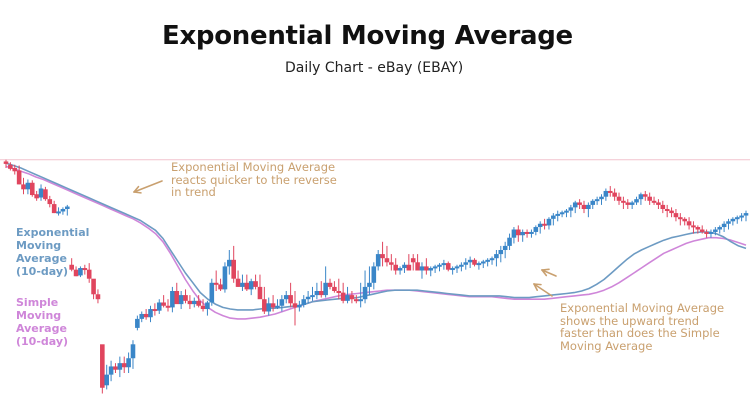 The image size is (750, 414). I want to click on legend-ema-line-3: Average, so click(41, 258).